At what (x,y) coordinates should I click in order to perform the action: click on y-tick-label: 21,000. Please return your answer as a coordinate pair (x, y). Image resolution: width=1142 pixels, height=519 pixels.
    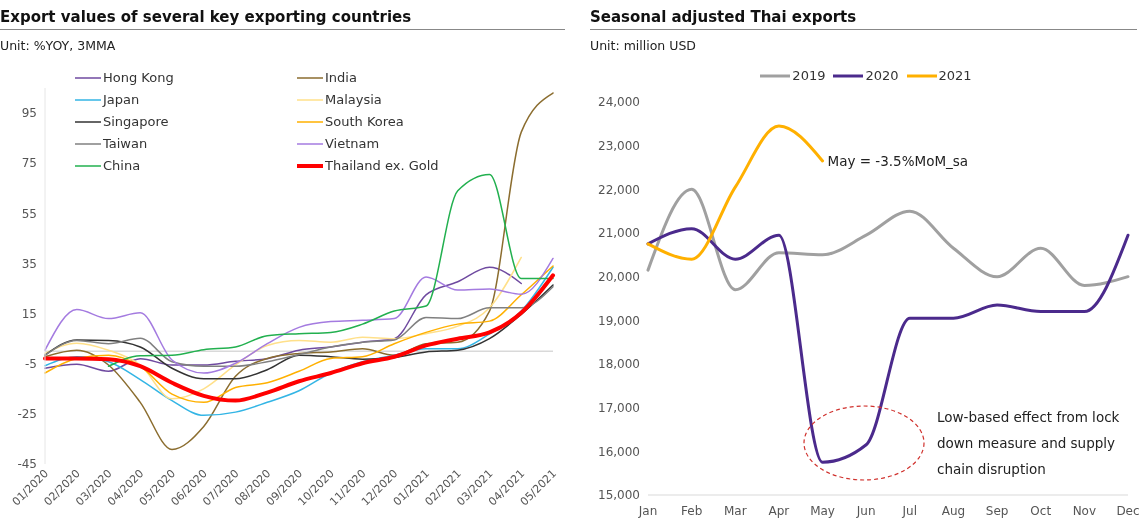
    Looking at the image, I should click on (619, 233).